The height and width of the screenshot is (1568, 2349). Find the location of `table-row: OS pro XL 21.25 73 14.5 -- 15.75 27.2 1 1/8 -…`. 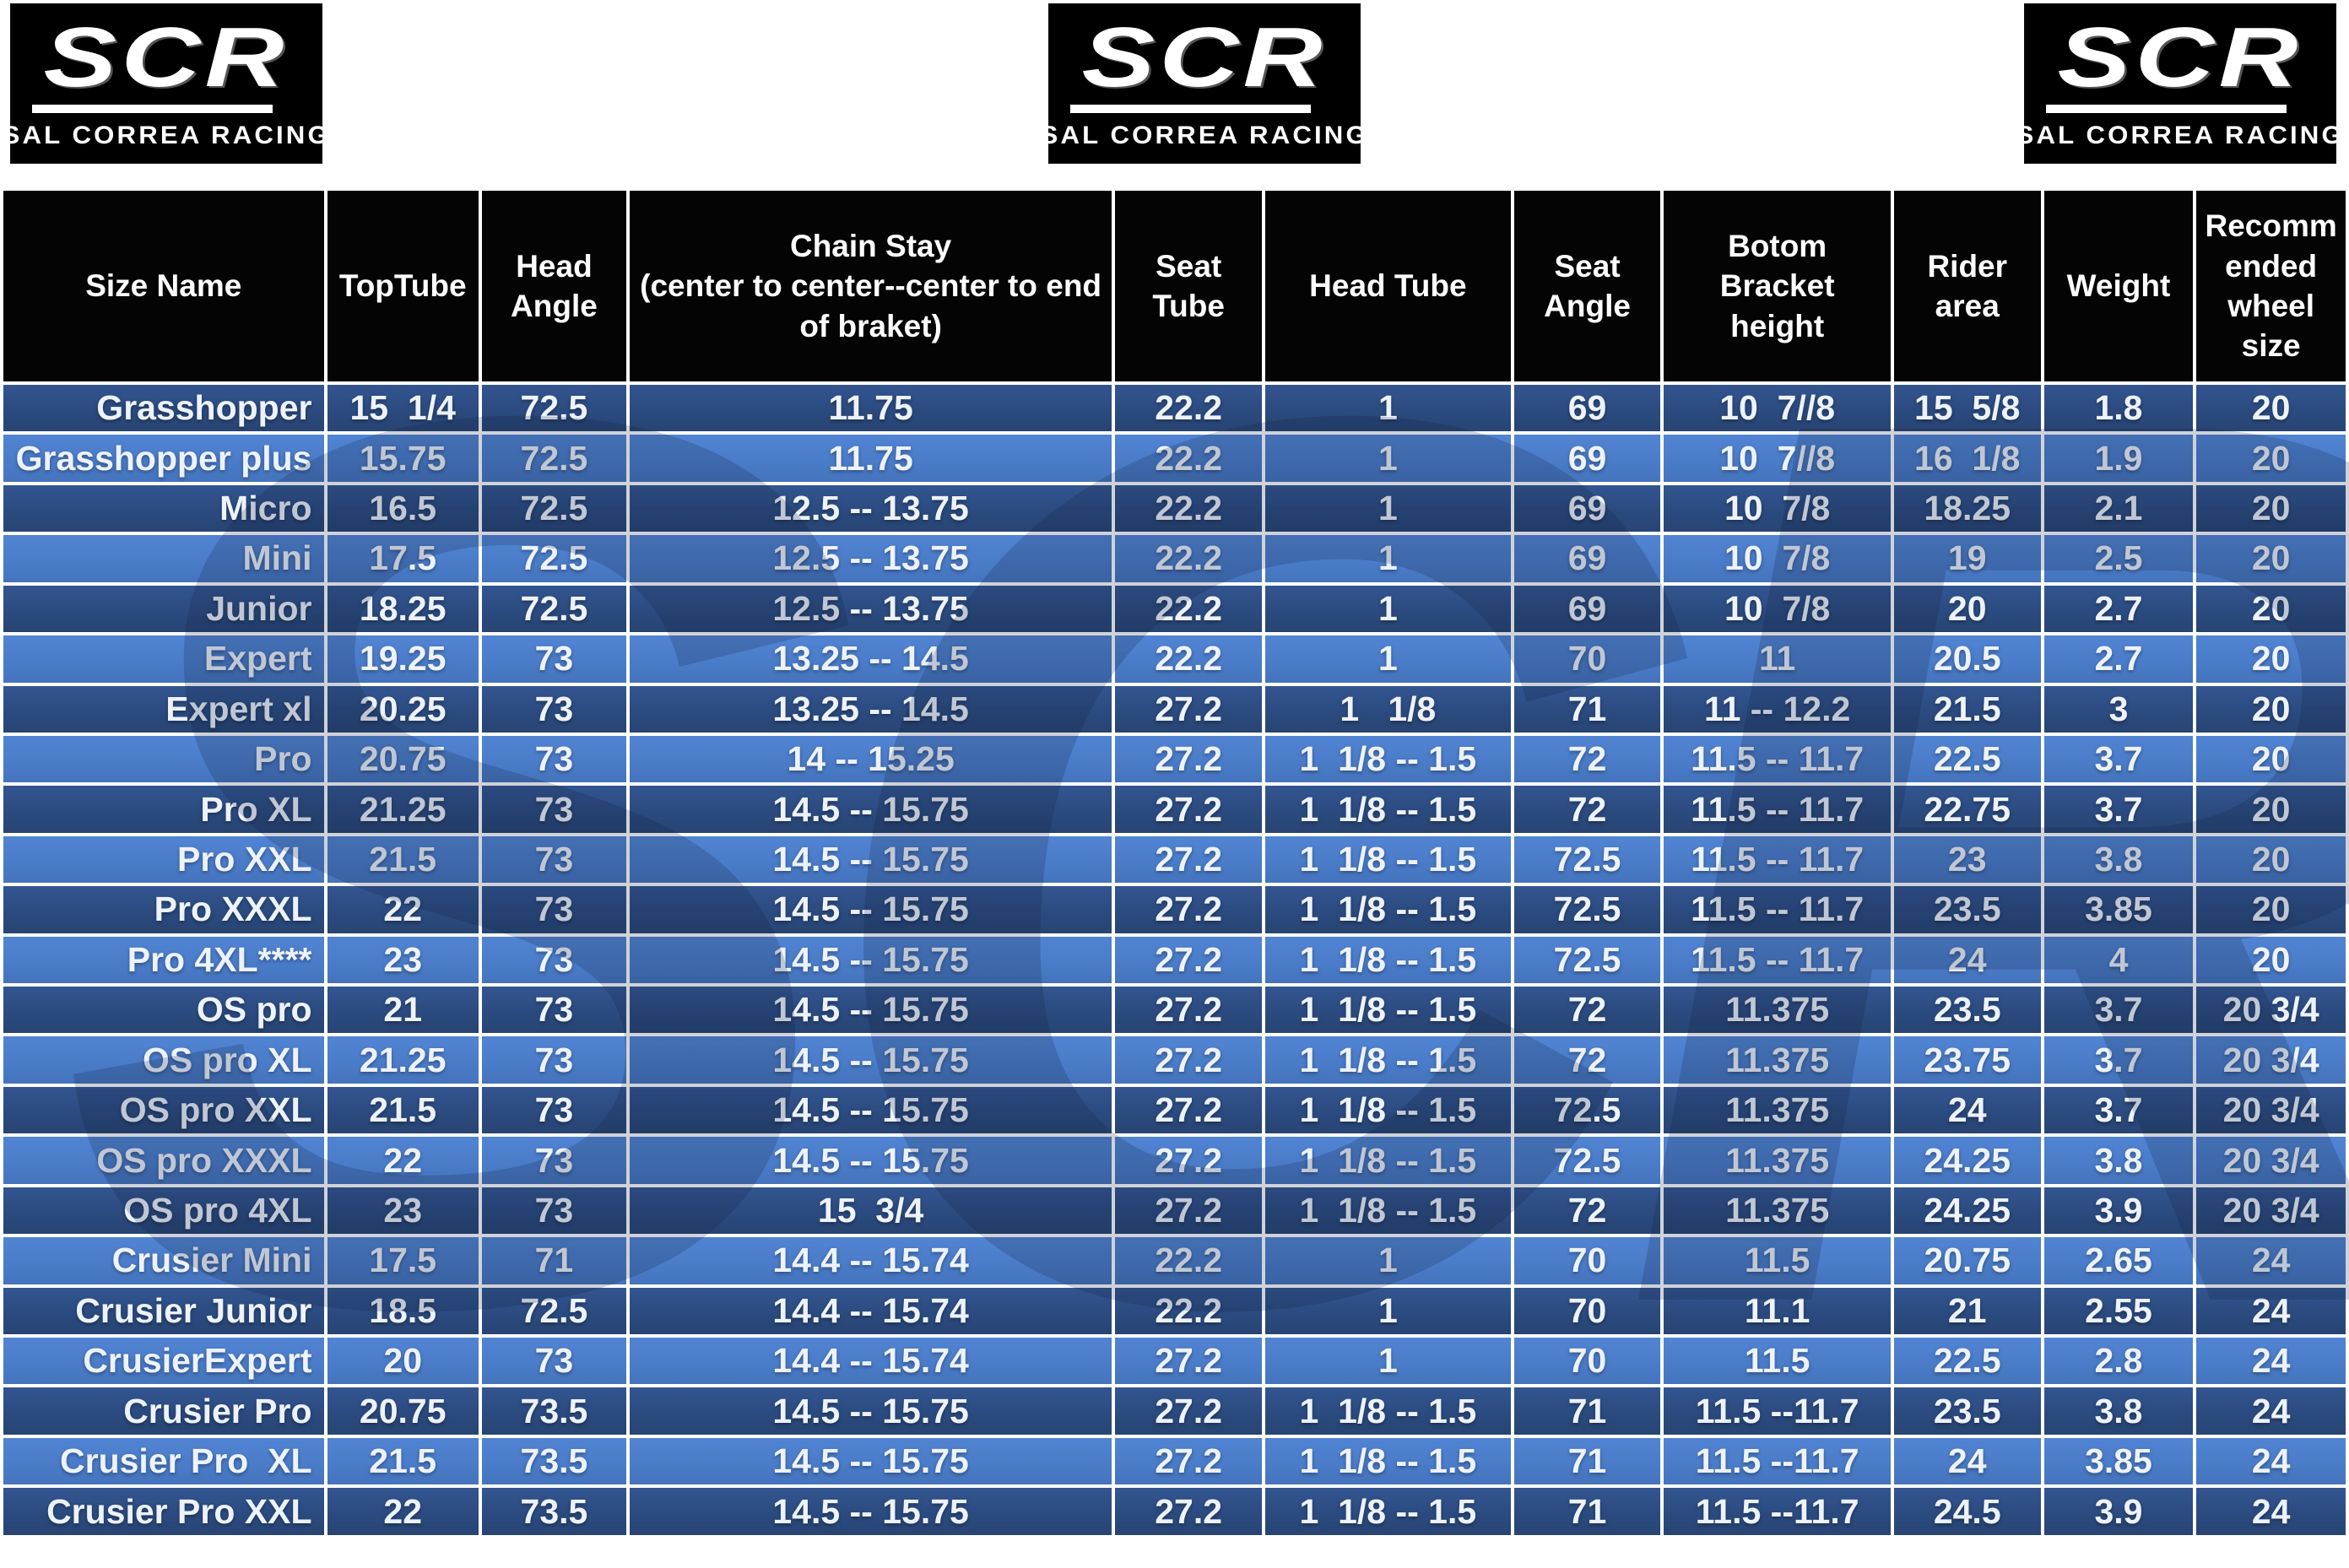

table-row: OS pro XL 21.25 73 14.5 -- 15.75 27.2 1 1/8 -… is located at coordinates (1174, 1060).